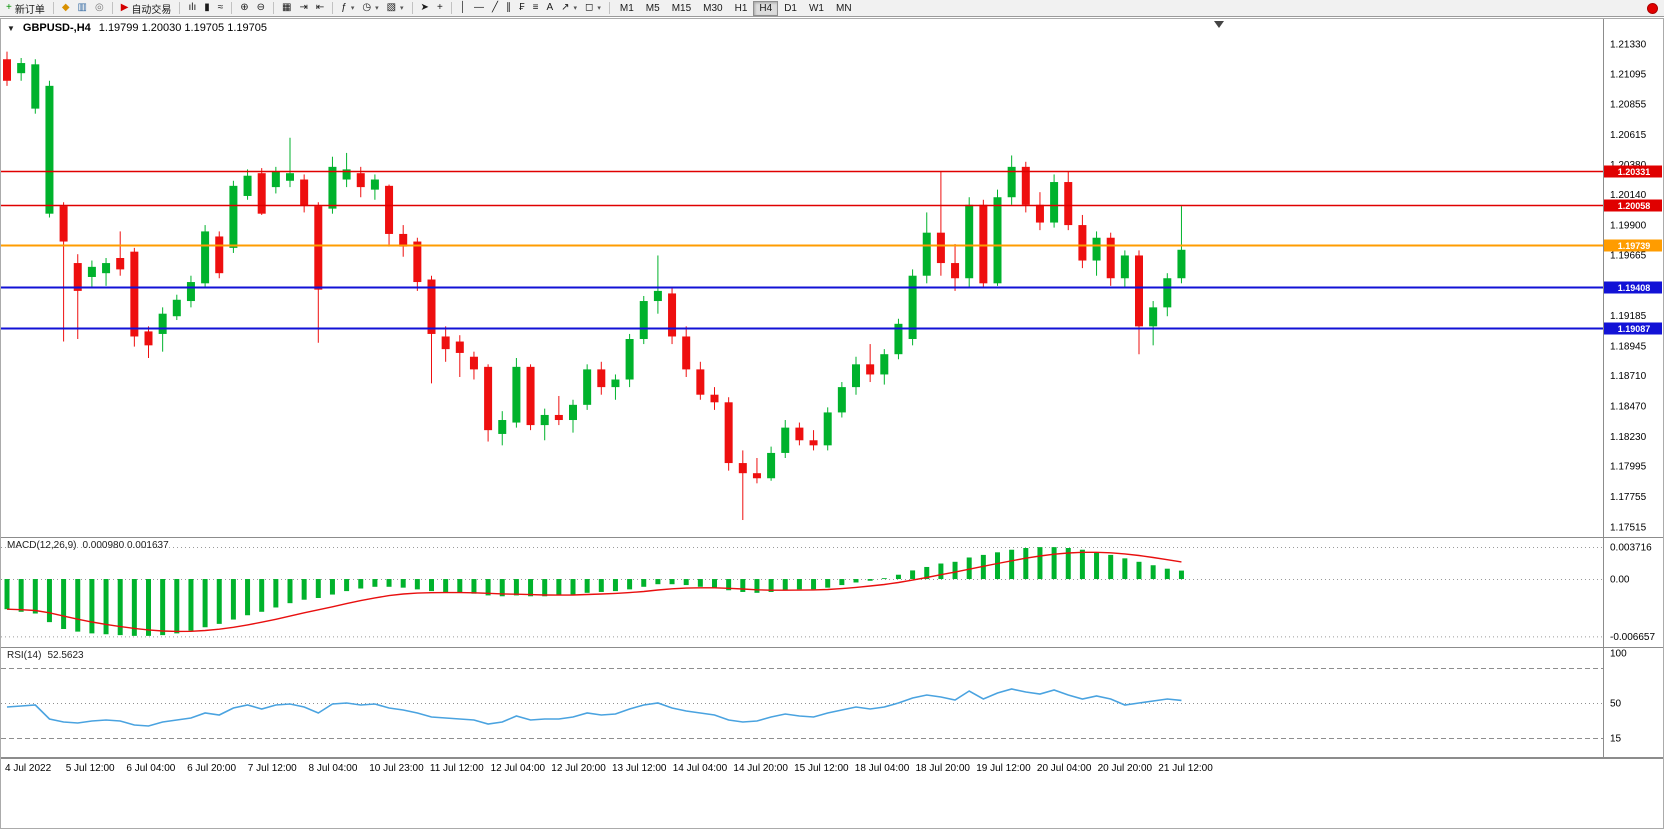 This screenshot has height=829, width=1664. Describe the element at coordinates (790, 8) in the screenshot. I see `timeframe-d1-button: D1` at that location.